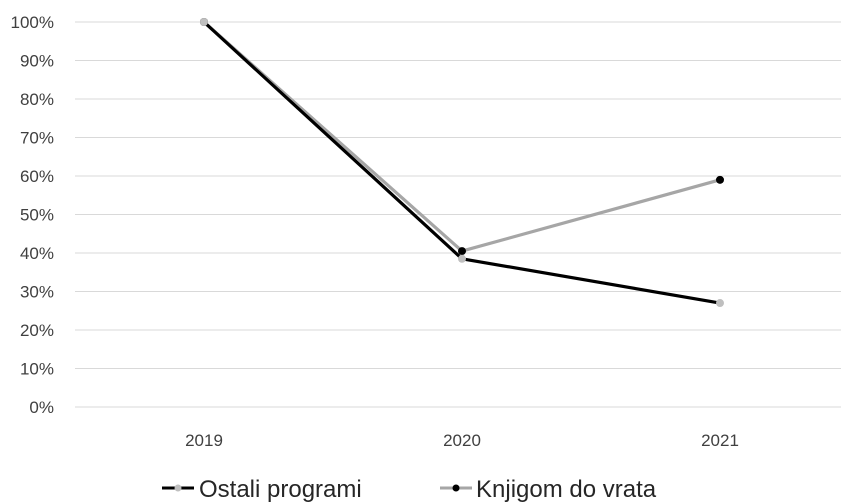  I want to click on x-tick-label: 2020, so click(462, 440).